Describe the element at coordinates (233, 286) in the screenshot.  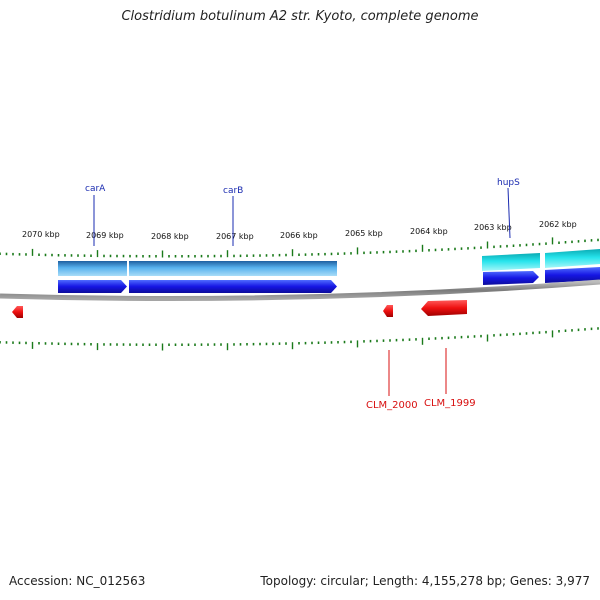
I see `carB-cds-arrow` at that location.